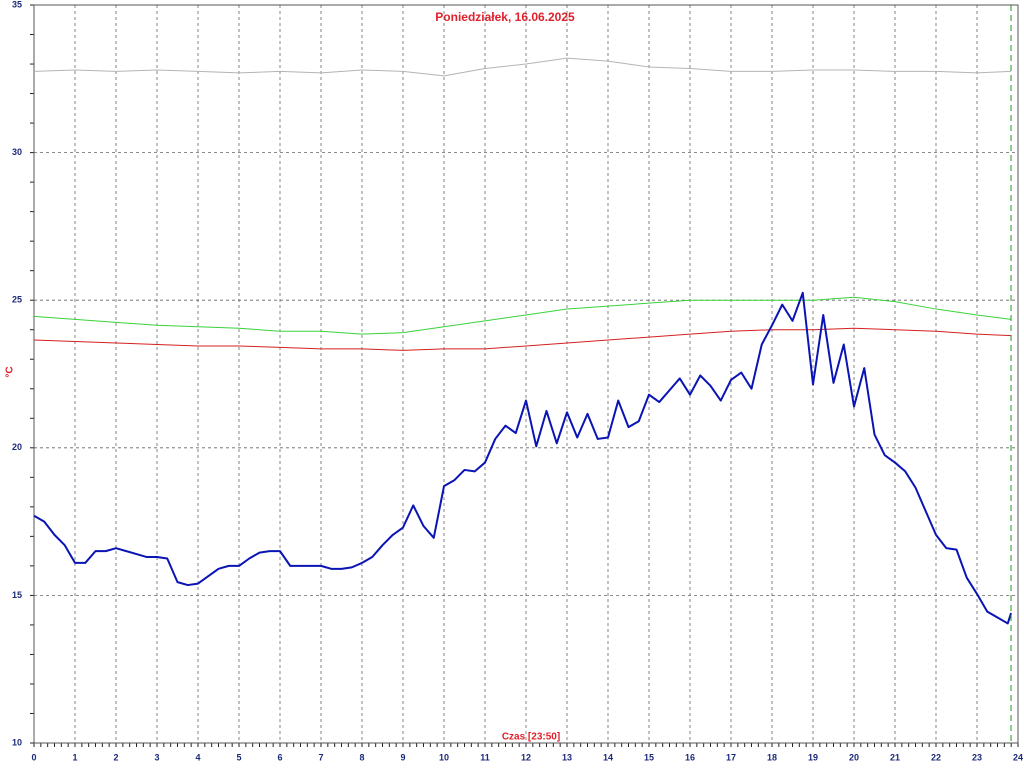 The width and height of the screenshot is (1024, 768). What do you see at coordinates (238, 757) in the screenshot?
I see `x-tick-label: 5` at bounding box center [238, 757].